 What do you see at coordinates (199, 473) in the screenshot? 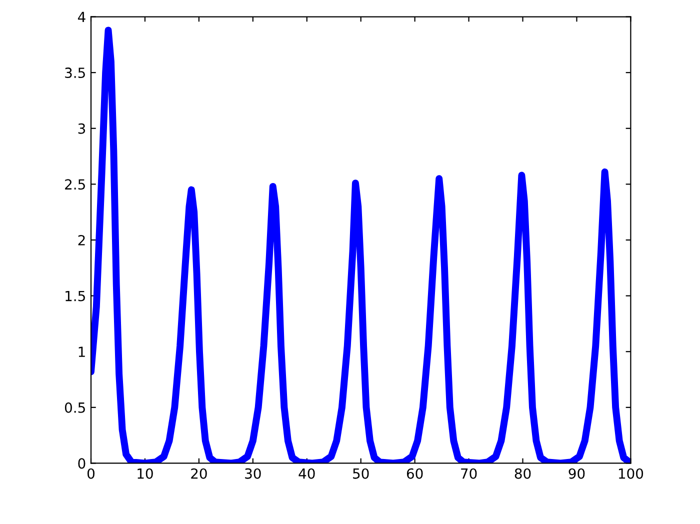
I see `x-tick-label: 20` at bounding box center [199, 473].